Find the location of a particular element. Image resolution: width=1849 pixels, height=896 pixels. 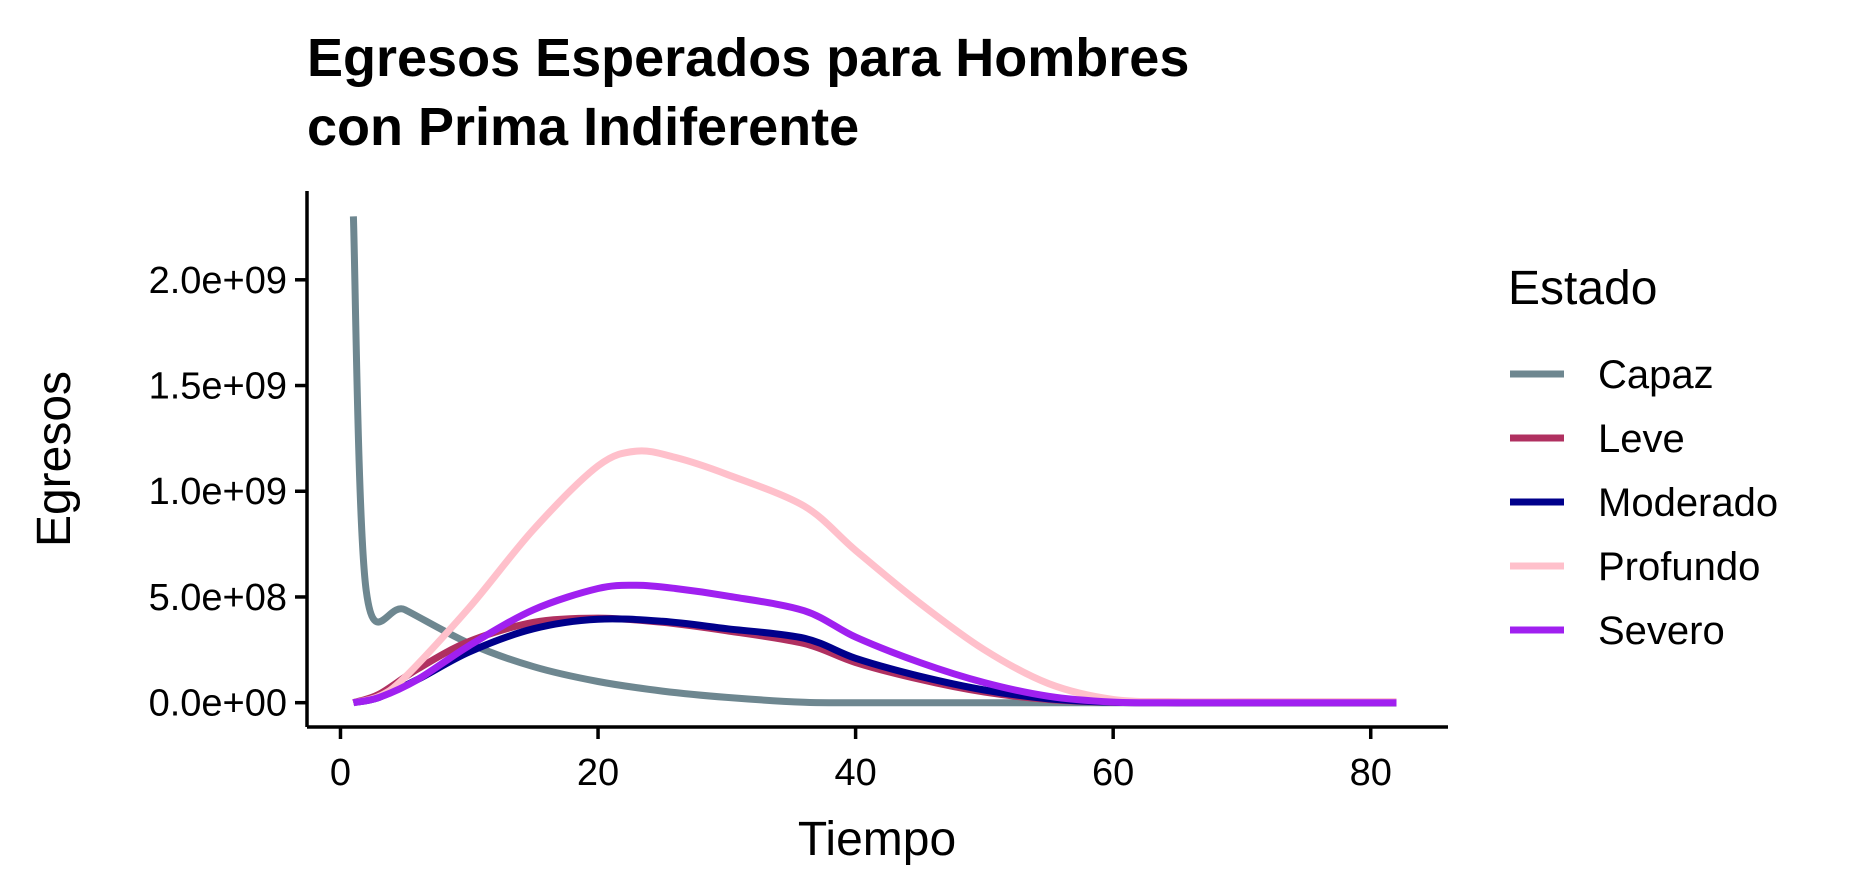

y-axis-ticks: 0.0e+00 5.0e+08 1.0e+09 1.5e+09 2.0e+09 is located at coordinates (228, 492).